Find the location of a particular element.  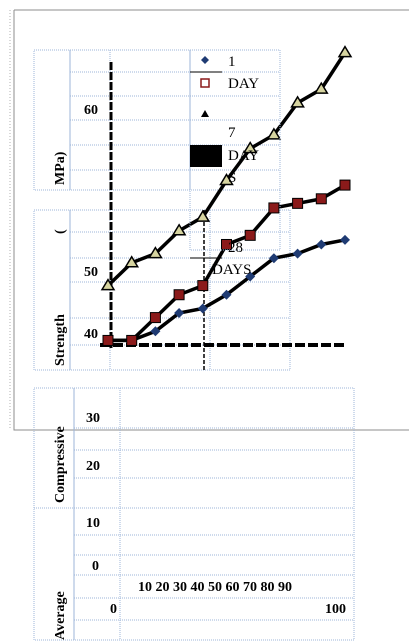

y-tick-60: 60 is located at coordinates (91, 110).